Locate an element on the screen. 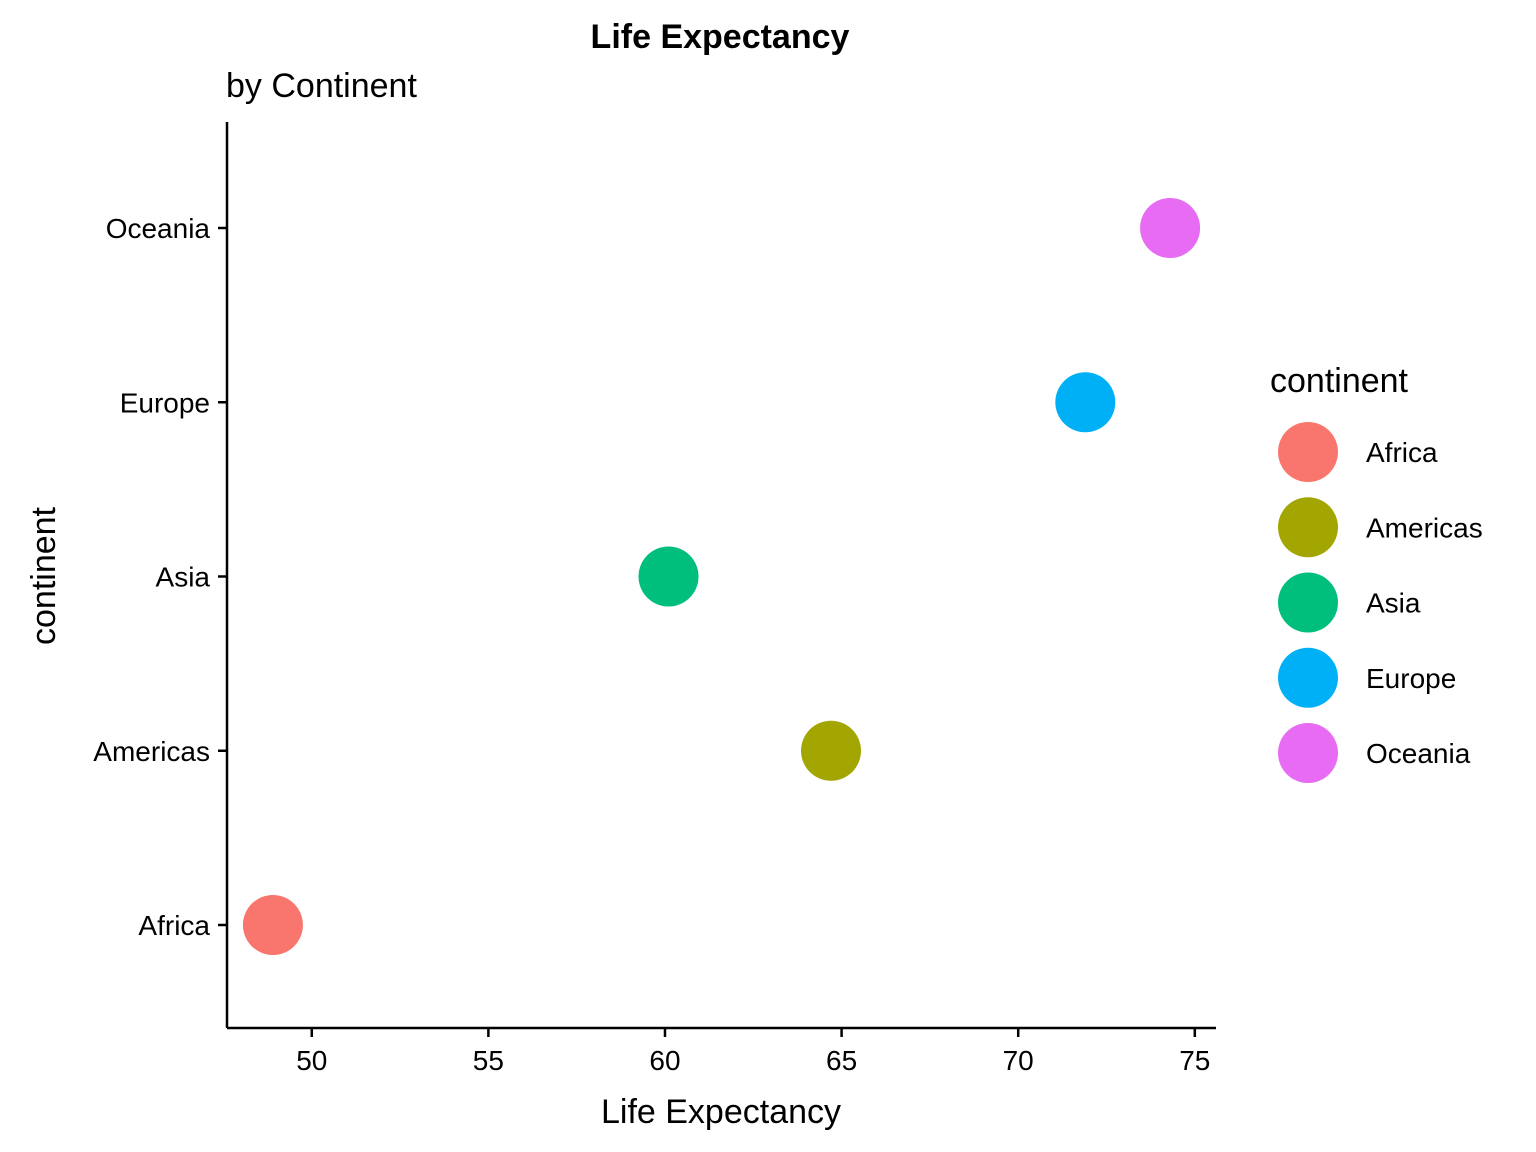  legend-label-asia: Asia is located at coordinates (1393, 603).